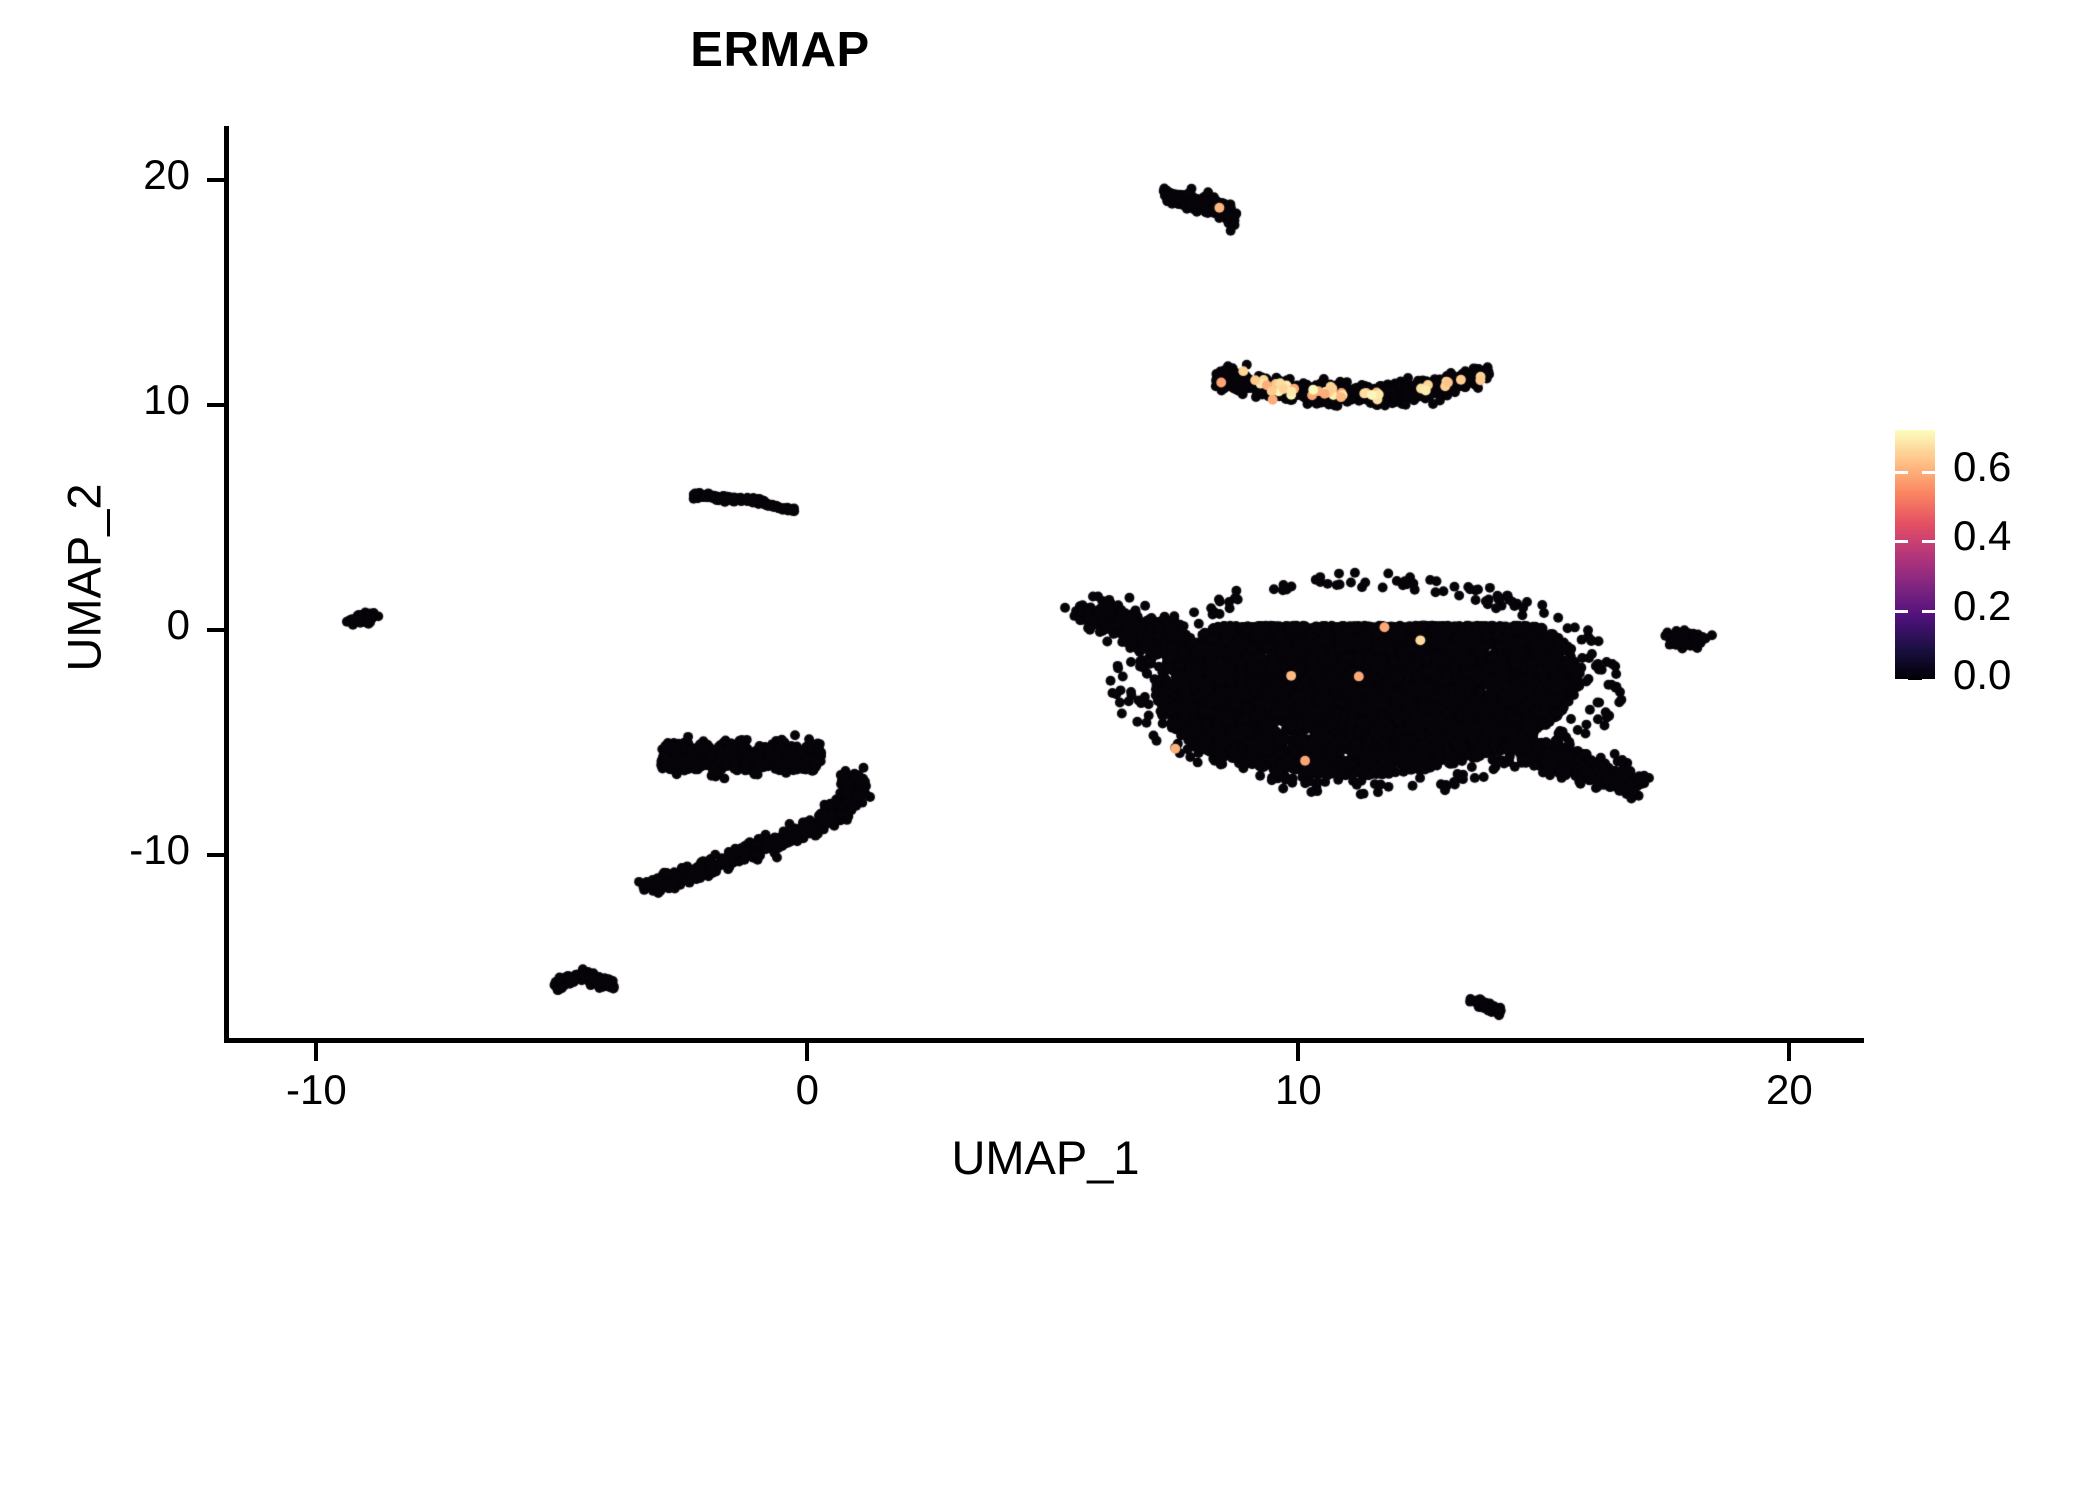  Describe the element at coordinates (1298, 1089) in the screenshot. I see `x-tick-label: 10` at that location.